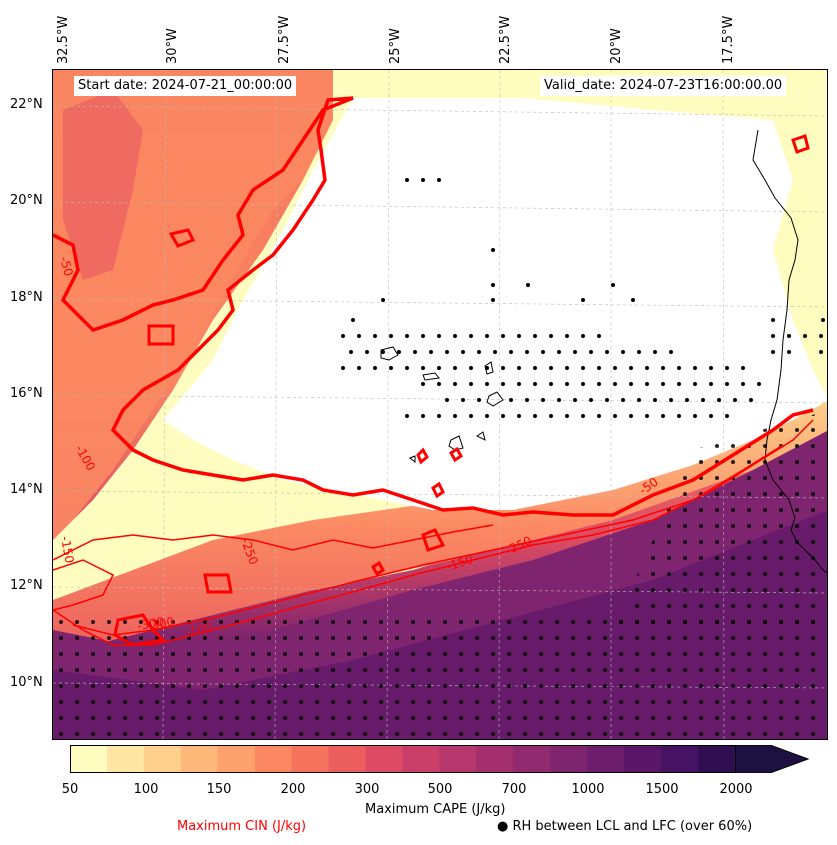 This screenshot has width=837, height=845. I want to click on colorbar-tick-1500: 1500, so click(662, 789).